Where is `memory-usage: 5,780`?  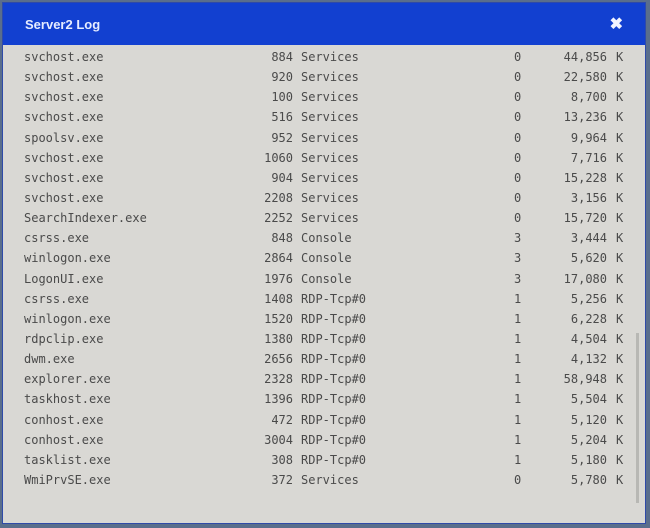 memory-usage: 5,780 is located at coordinates (588, 479).